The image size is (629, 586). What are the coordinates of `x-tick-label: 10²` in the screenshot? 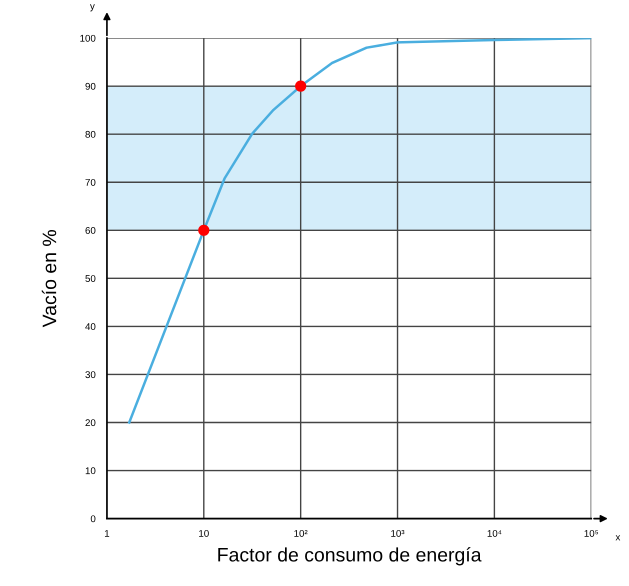 It's located at (301, 533).